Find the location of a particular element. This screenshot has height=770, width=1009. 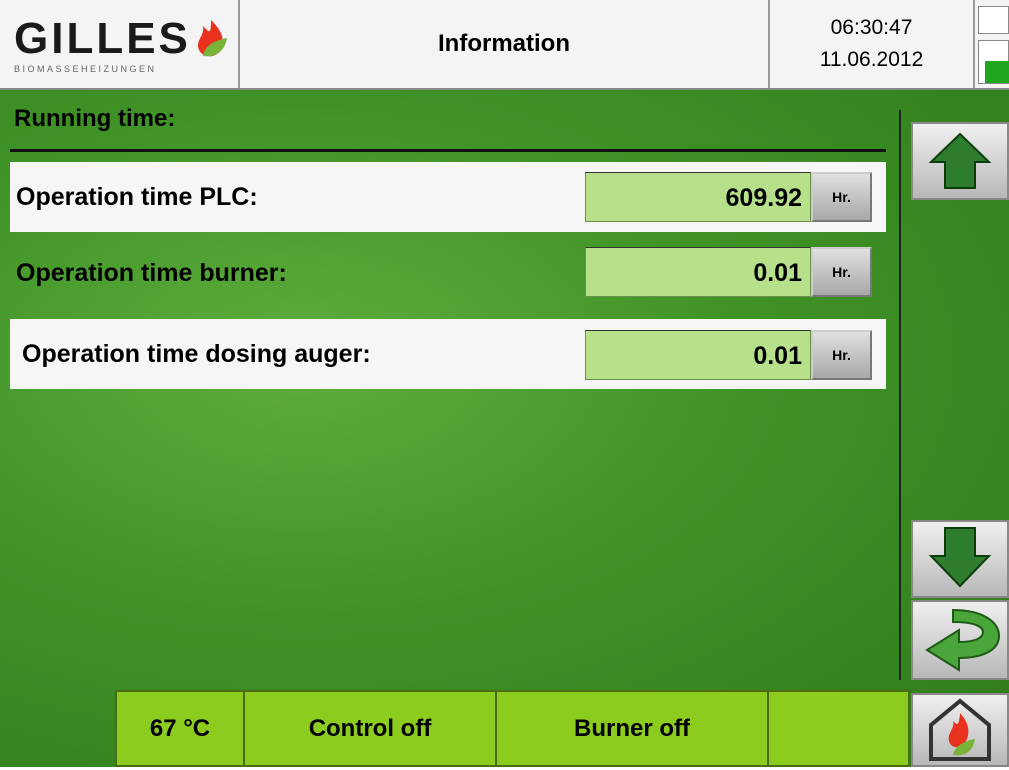

clock: 06:30:47 11.06.2012 is located at coordinates (872, 44).